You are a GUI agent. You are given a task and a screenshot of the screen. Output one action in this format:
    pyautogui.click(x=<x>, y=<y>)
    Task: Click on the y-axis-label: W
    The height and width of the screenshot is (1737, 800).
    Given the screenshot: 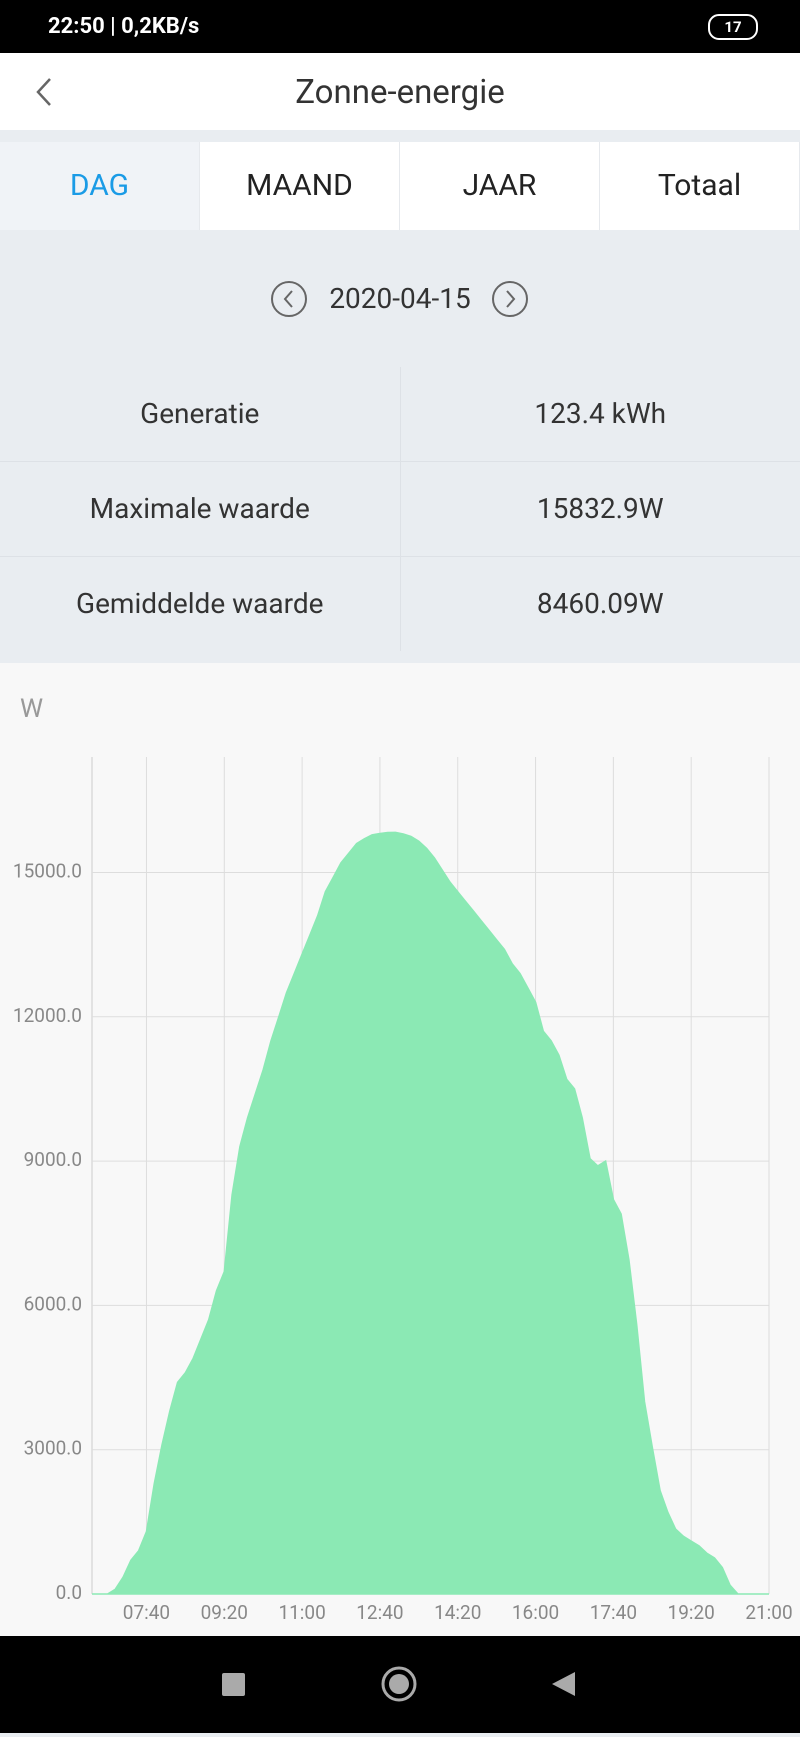 What is the action you would take?
    pyautogui.click(x=31, y=709)
    